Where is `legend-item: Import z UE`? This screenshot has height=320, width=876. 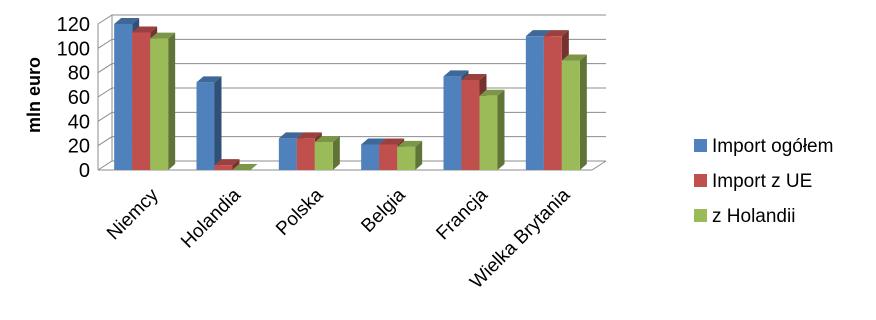
legend-item: Import z UE is located at coordinates (753, 181).